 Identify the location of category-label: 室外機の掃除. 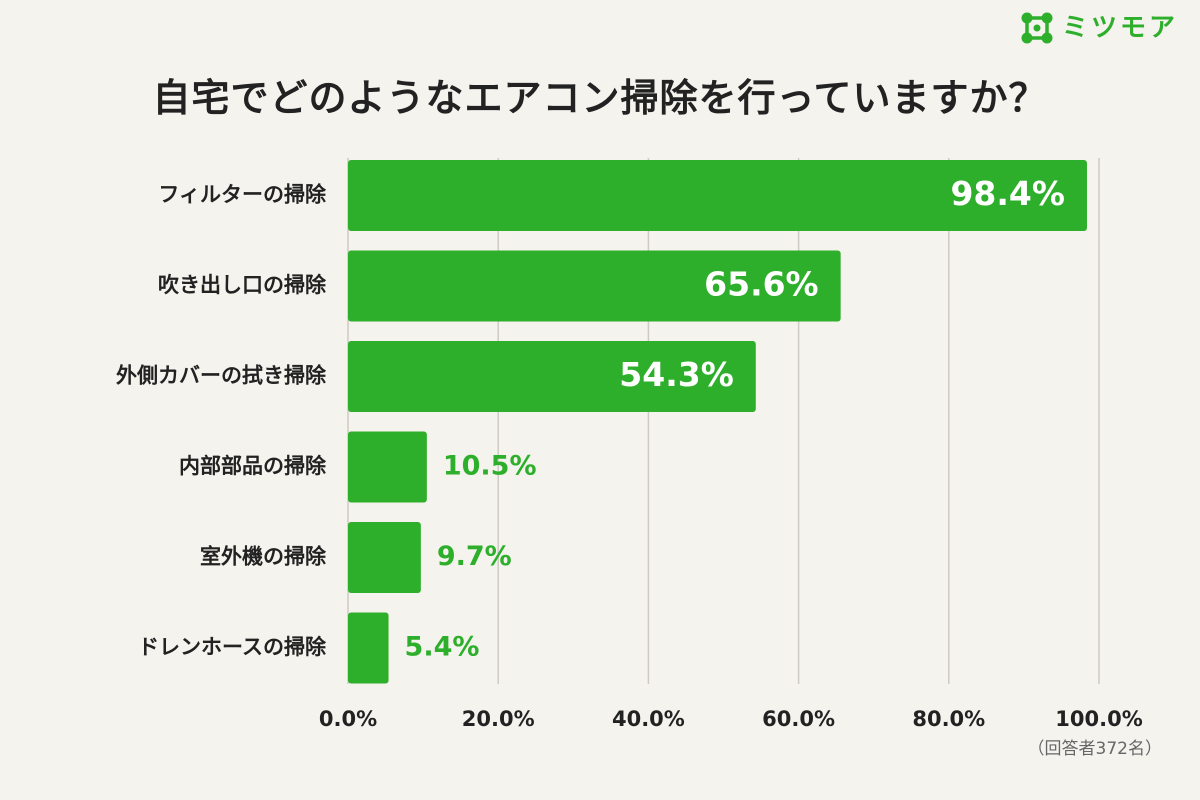
(263, 557).